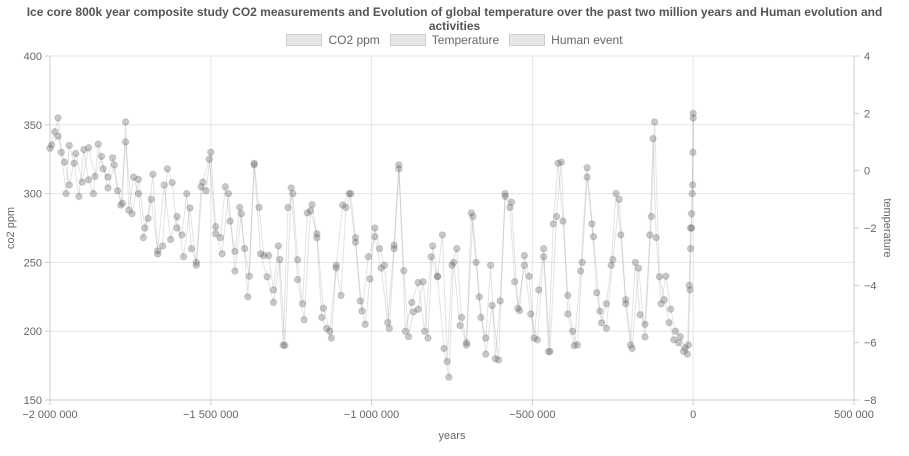 Image resolution: width=909 pixels, height=456 pixels. Describe the element at coordinates (870, 401) in the screenshot. I see `y-right-tick-label-0: −8` at that location.